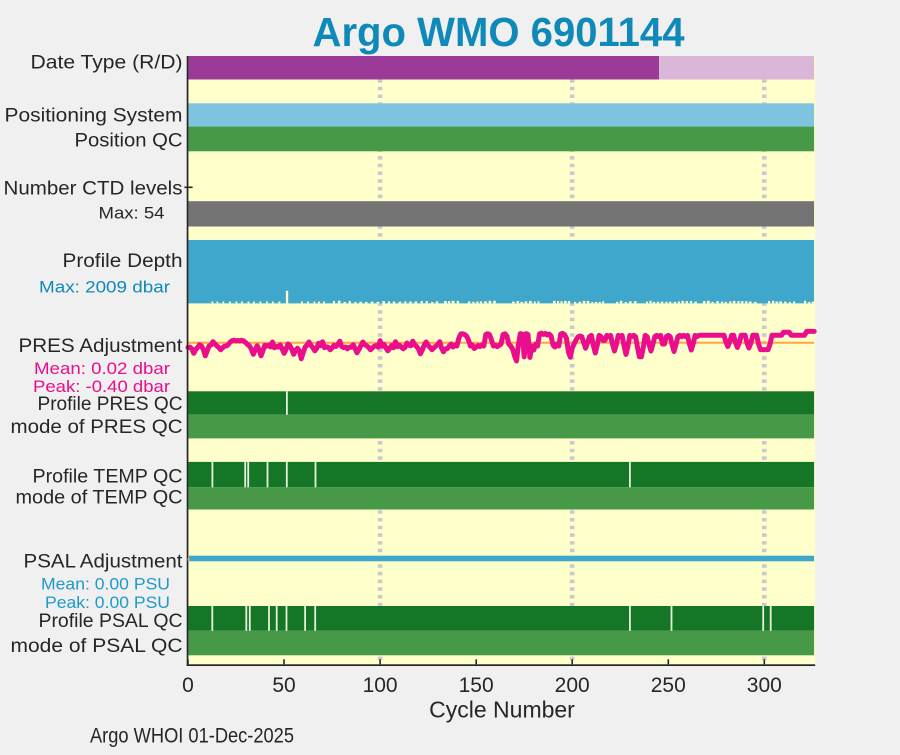  I want to click on svg-text: 200, so click(572, 685).